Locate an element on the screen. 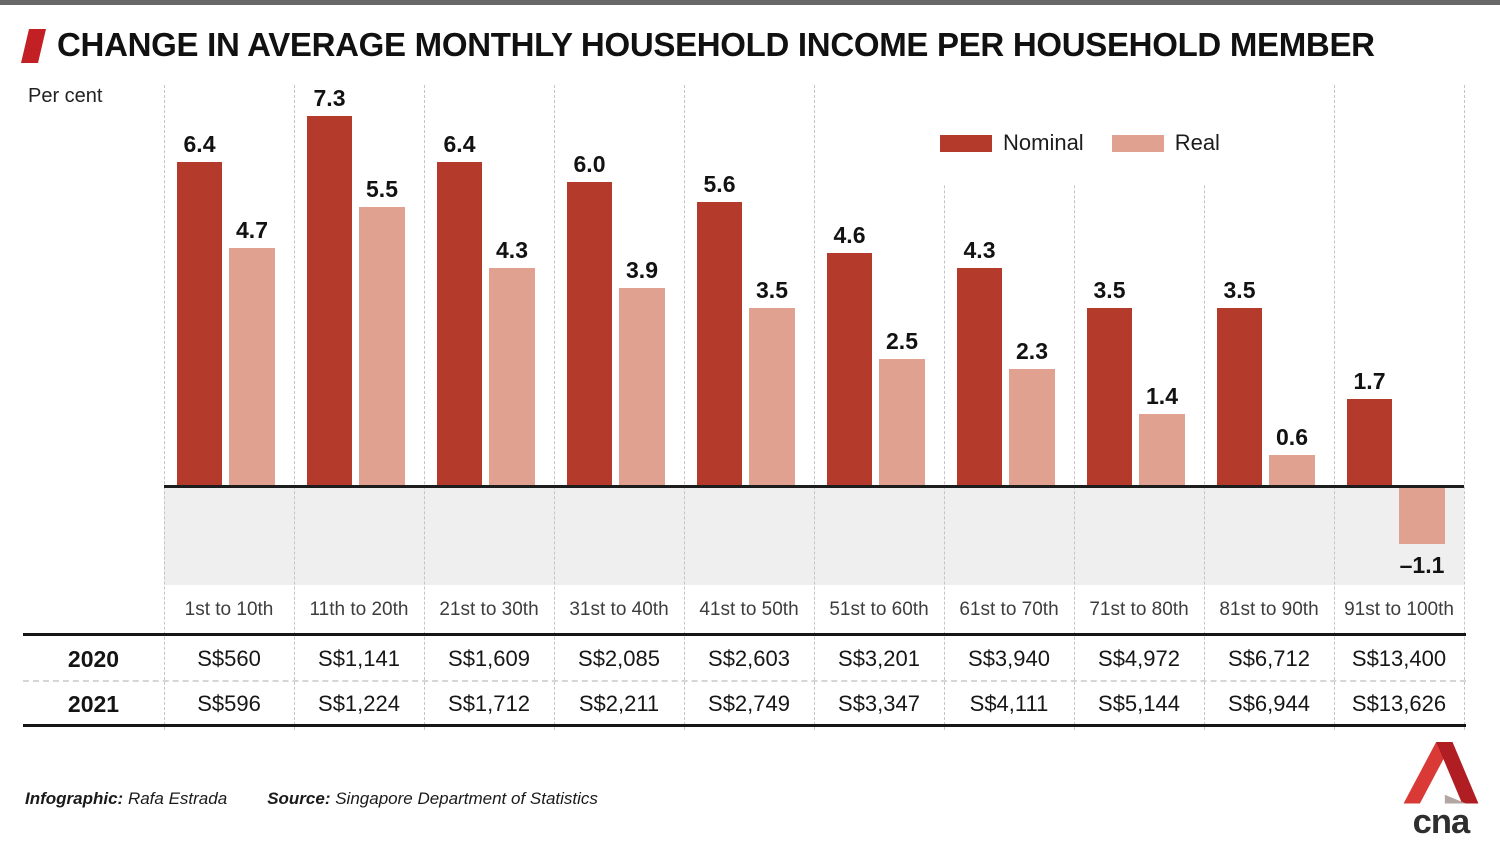 The height and width of the screenshot is (844, 1500). table-value-cell: S$596 is located at coordinates (229, 703).